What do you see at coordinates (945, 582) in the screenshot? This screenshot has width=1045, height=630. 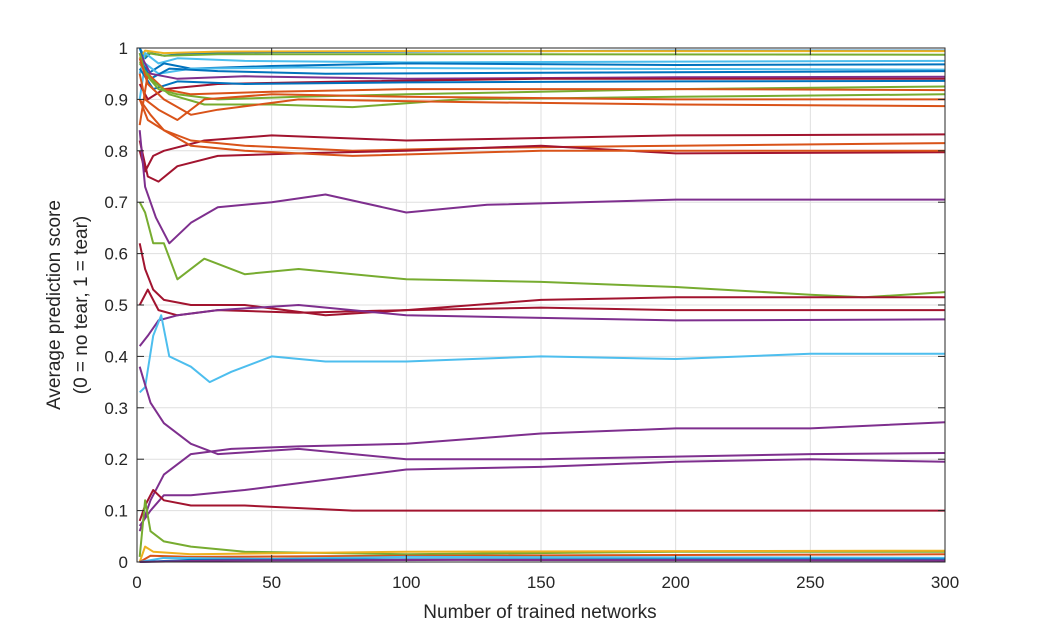 I see `x-tick-label: 300` at bounding box center [945, 582].